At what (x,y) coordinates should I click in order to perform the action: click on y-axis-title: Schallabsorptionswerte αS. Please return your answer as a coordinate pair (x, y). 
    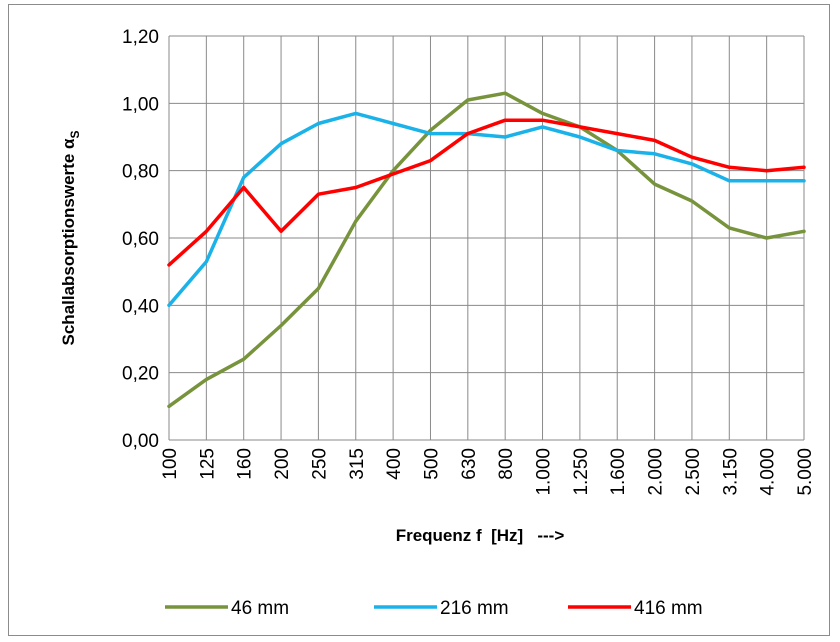
    Looking at the image, I should click on (70, 238).